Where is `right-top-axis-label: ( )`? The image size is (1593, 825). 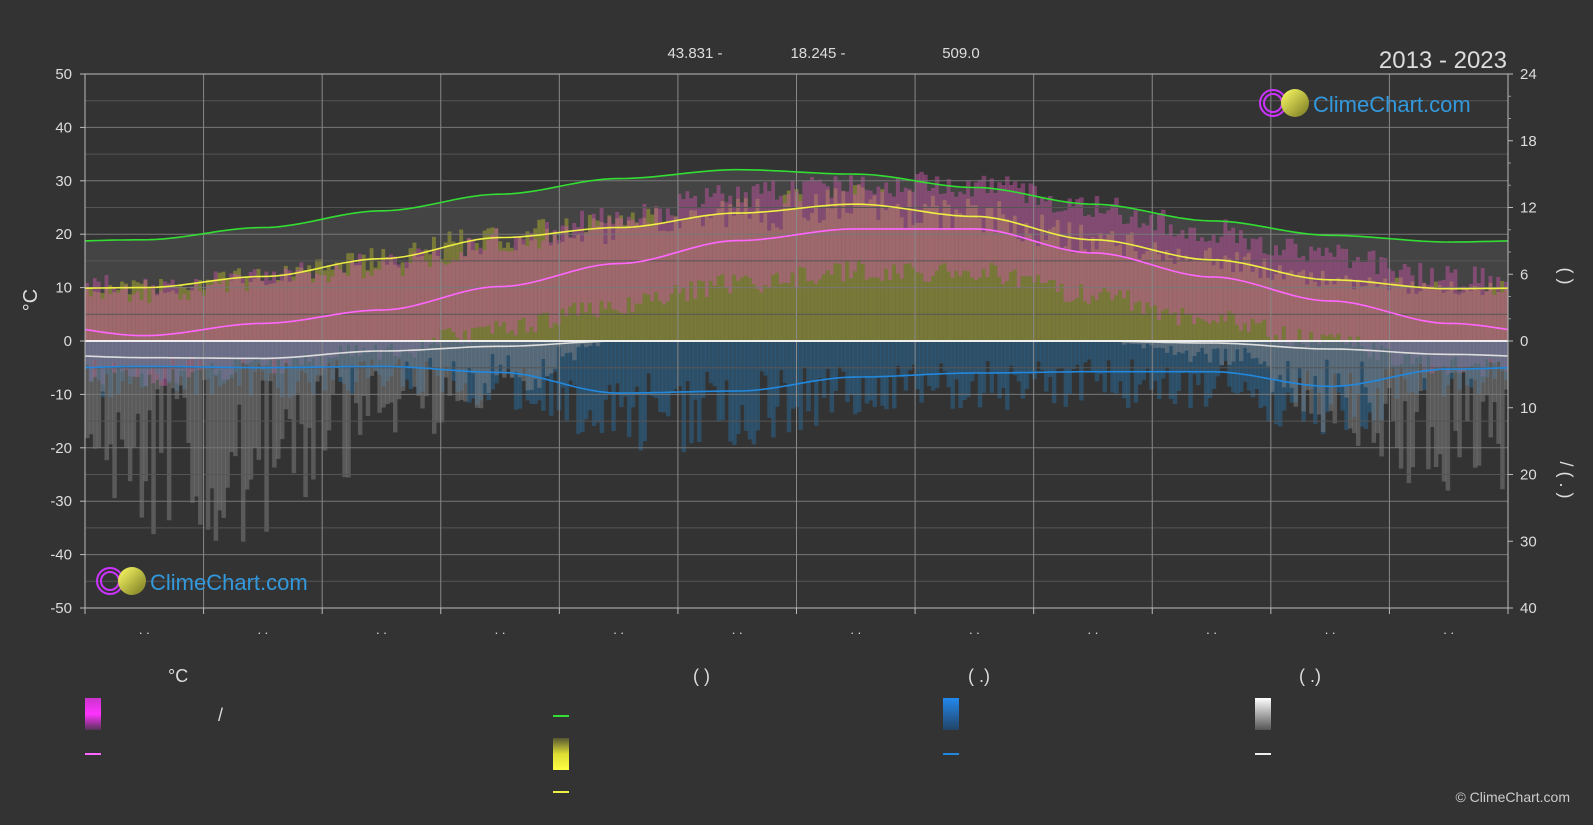
right-top-axis-label: ( ) is located at coordinates (1566, 276).